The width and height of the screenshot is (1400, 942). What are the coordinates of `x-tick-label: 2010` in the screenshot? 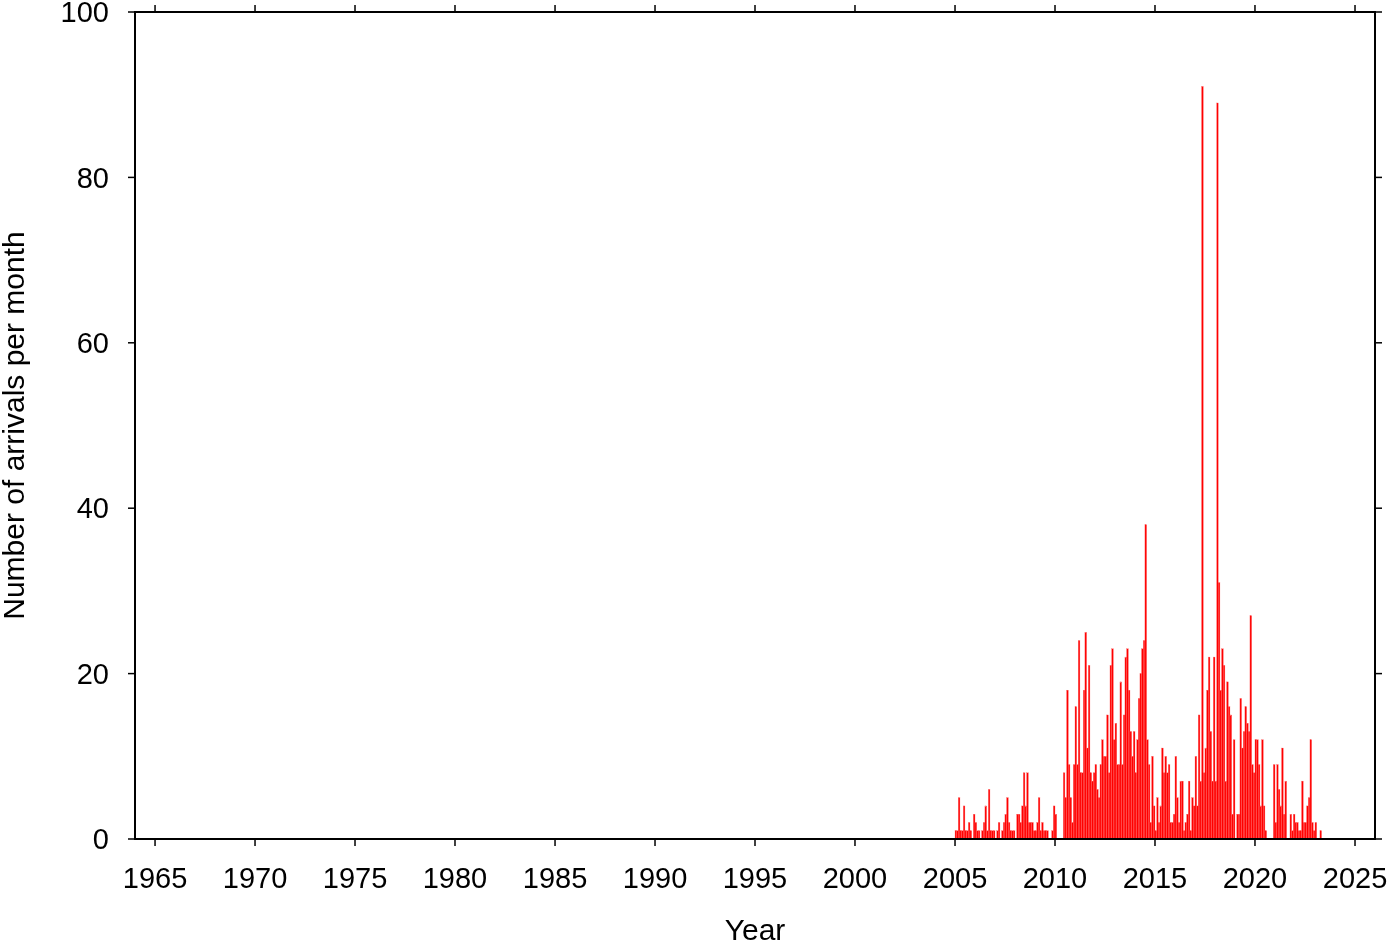 It's located at (1055, 878).